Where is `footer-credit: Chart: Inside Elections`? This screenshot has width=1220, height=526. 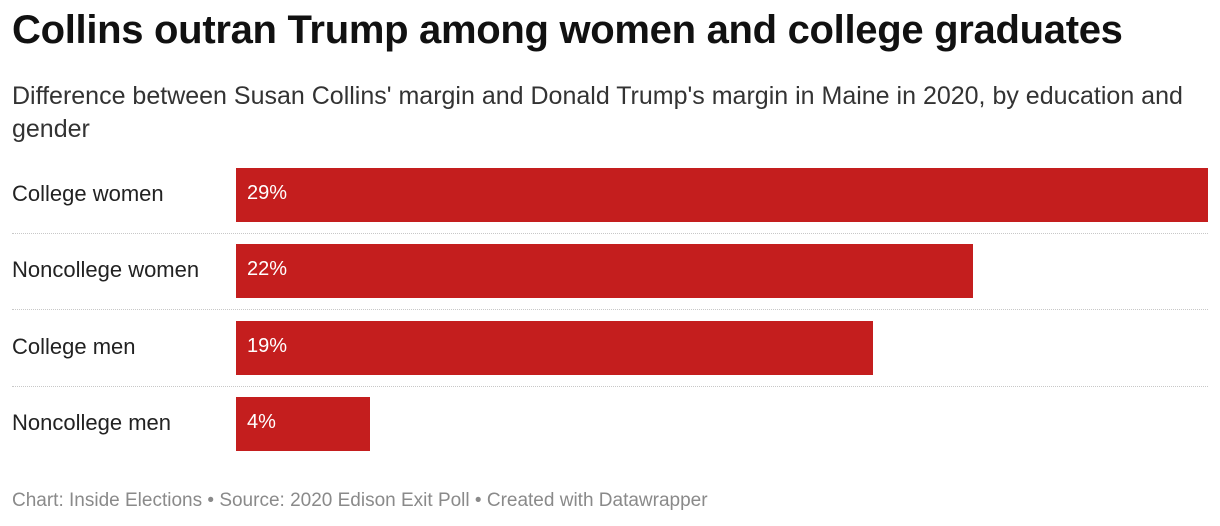 footer-credit: Chart: Inside Elections is located at coordinates (107, 500).